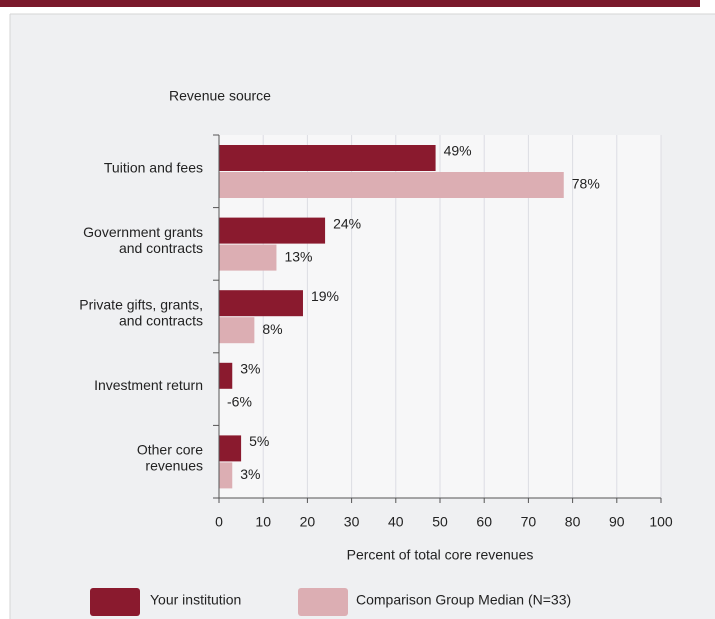  Describe the element at coordinates (272, 329) in the screenshot. I see `data-label: 8%` at that location.